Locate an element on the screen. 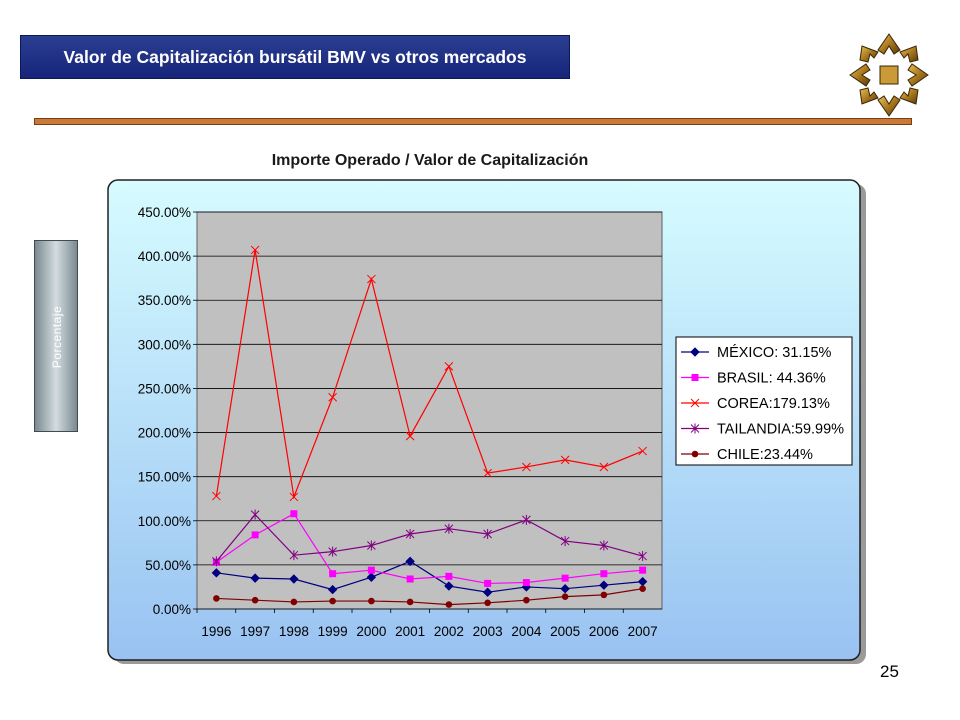  legend-label: MÉXICO: 31.15% is located at coordinates (774, 352).